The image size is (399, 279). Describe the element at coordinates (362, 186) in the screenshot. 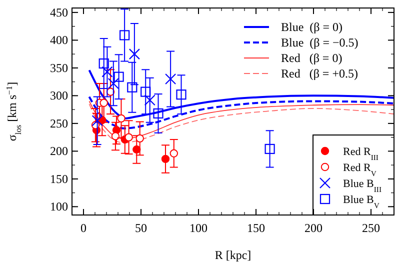

I see `legend-label: Blue B$_{III}$` at that location.